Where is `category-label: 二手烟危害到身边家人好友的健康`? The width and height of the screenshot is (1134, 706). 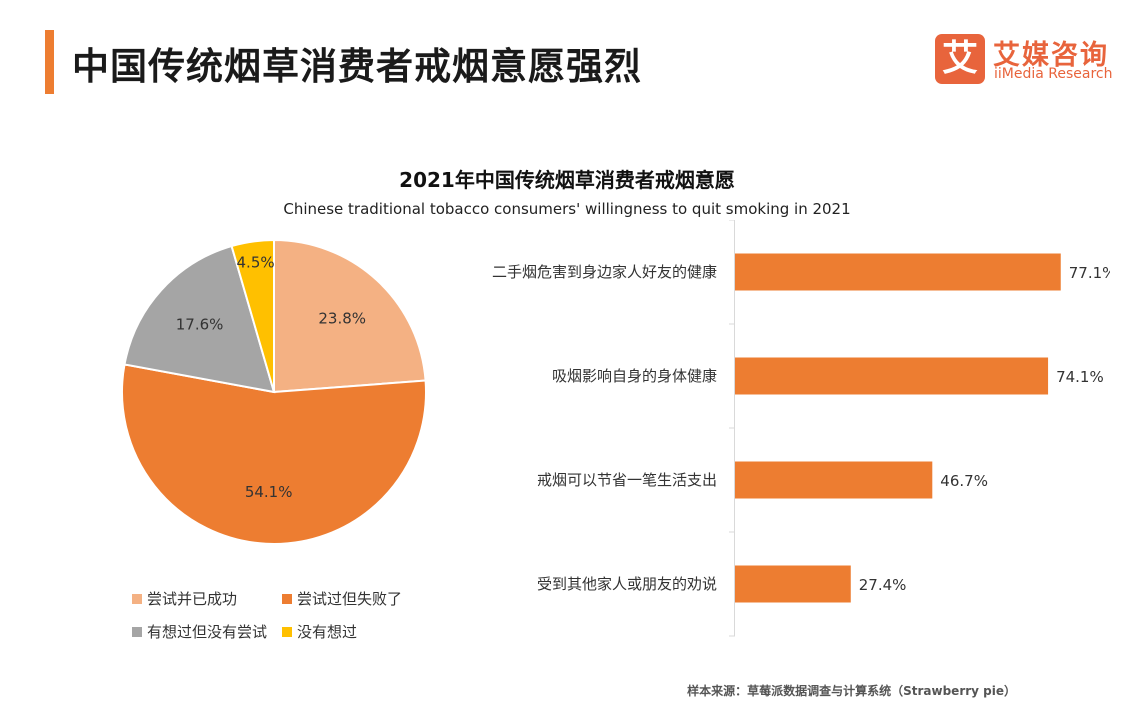
category-label: 二手烟危害到身边家人好友的健康 is located at coordinates (604, 272).